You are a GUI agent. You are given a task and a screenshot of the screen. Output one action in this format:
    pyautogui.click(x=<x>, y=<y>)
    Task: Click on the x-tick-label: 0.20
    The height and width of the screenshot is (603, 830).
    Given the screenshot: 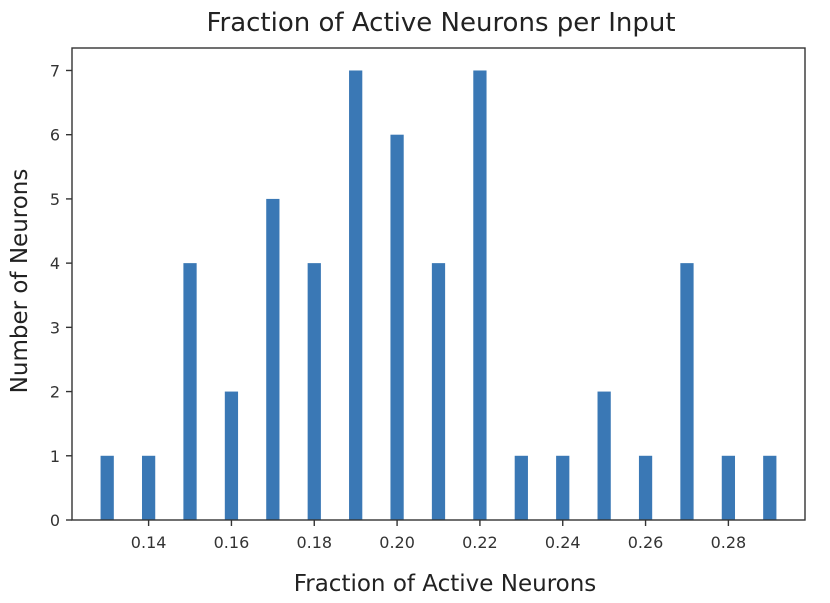 What is the action you would take?
    pyautogui.click(x=397, y=542)
    